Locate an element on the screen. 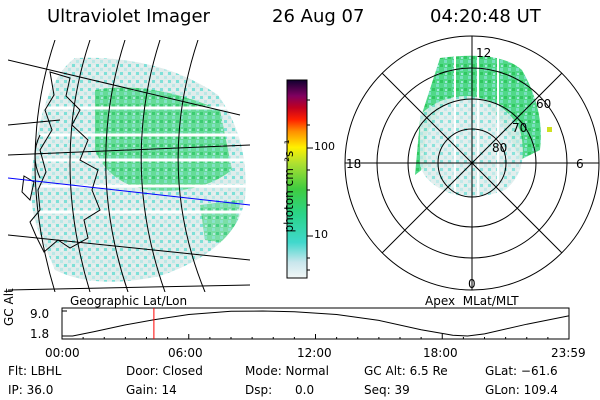 The height and width of the screenshot is (400, 600). time-label: 04:20:48 UT is located at coordinates (485, 16).